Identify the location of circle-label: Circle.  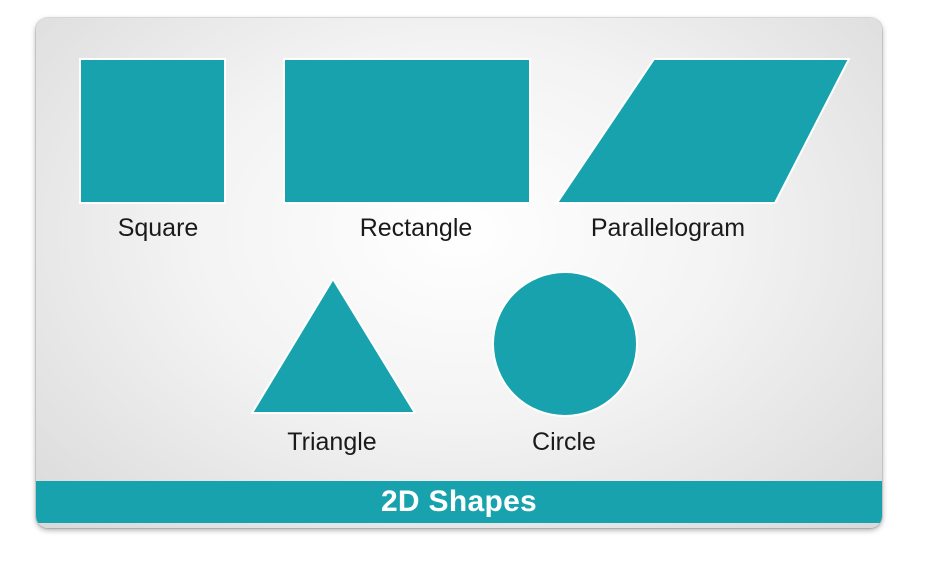
(564, 442).